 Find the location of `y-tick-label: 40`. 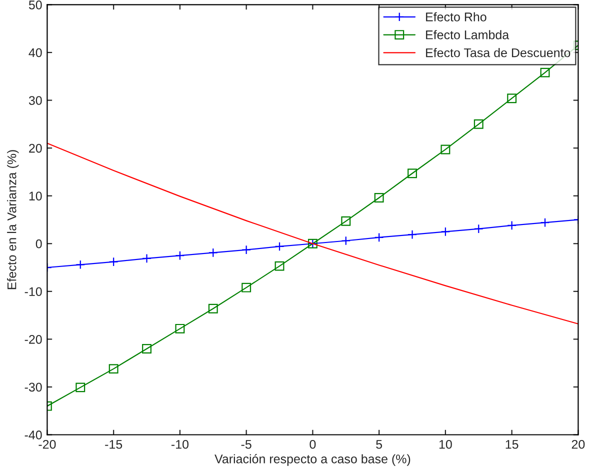

y-tick-label: 40 is located at coordinates (35, 53).